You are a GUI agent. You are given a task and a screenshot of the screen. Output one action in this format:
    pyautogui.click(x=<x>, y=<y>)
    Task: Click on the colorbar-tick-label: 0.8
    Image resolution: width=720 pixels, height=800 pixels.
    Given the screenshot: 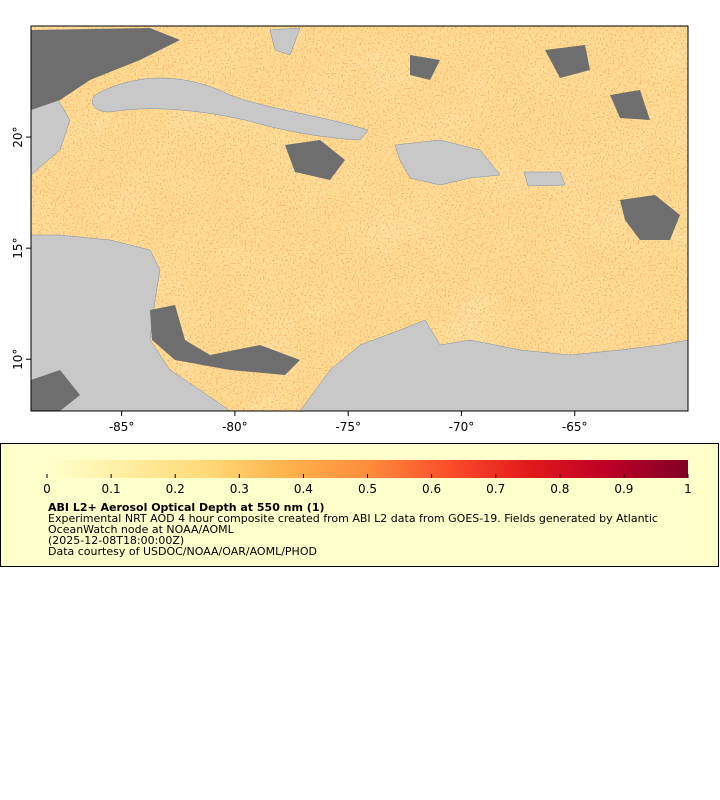 What is the action you would take?
    pyautogui.click(x=559, y=489)
    